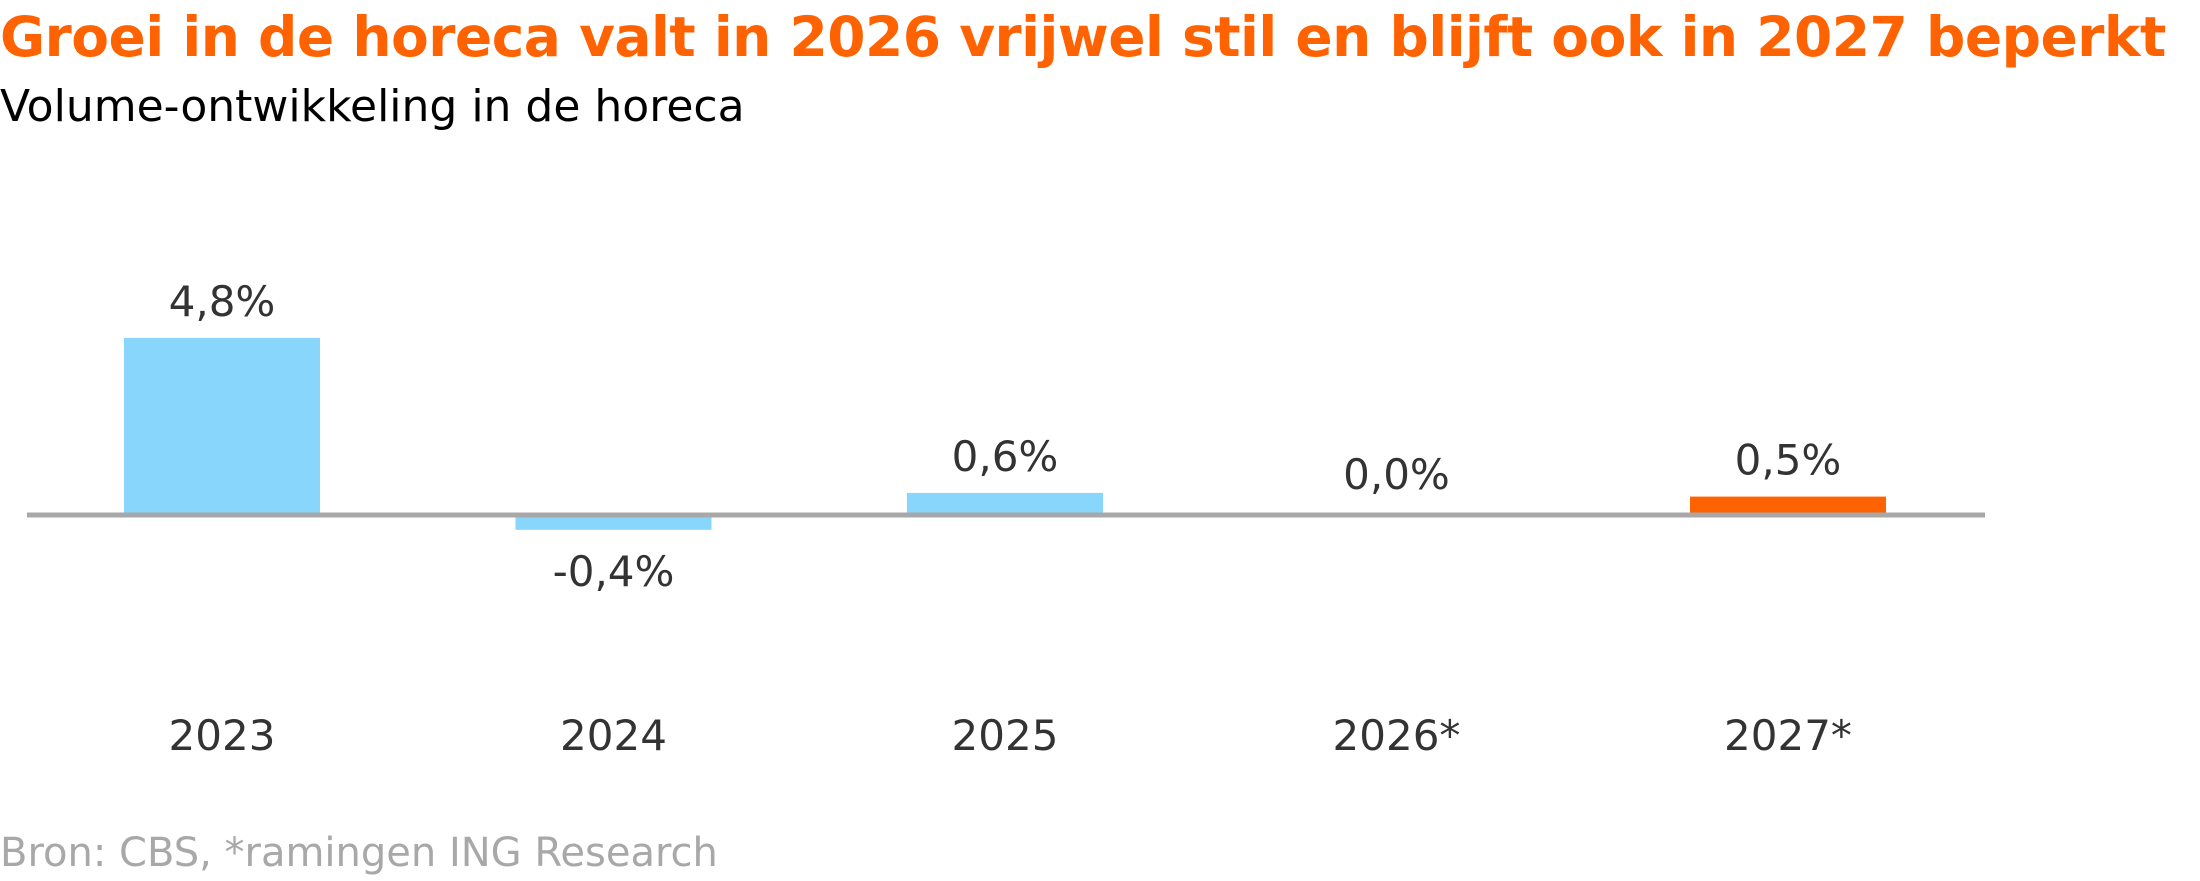 The height and width of the screenshot is (881, 2200). Describe the element at coordinates (613, 522) in the screenshot. I see `bar-2024` at that location.